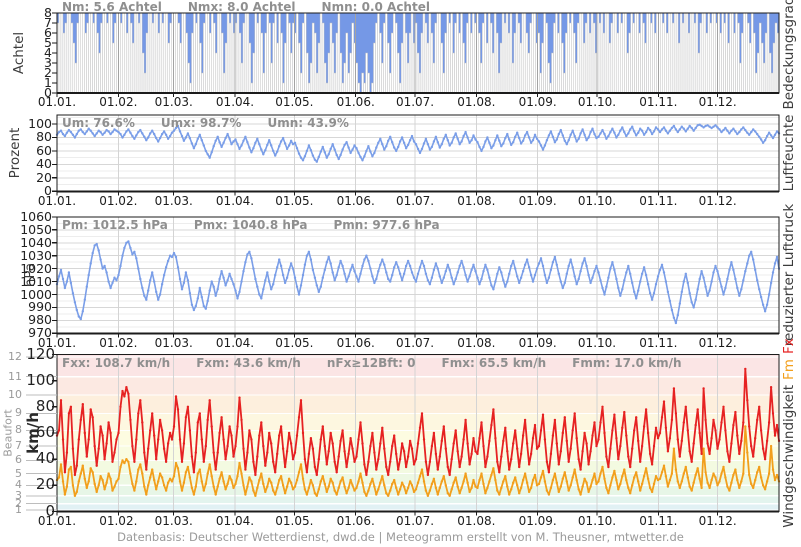 The height and width of the screenshot is (547, 801). I want to click on beaufort-tick-label: 11, so click(15, 376).